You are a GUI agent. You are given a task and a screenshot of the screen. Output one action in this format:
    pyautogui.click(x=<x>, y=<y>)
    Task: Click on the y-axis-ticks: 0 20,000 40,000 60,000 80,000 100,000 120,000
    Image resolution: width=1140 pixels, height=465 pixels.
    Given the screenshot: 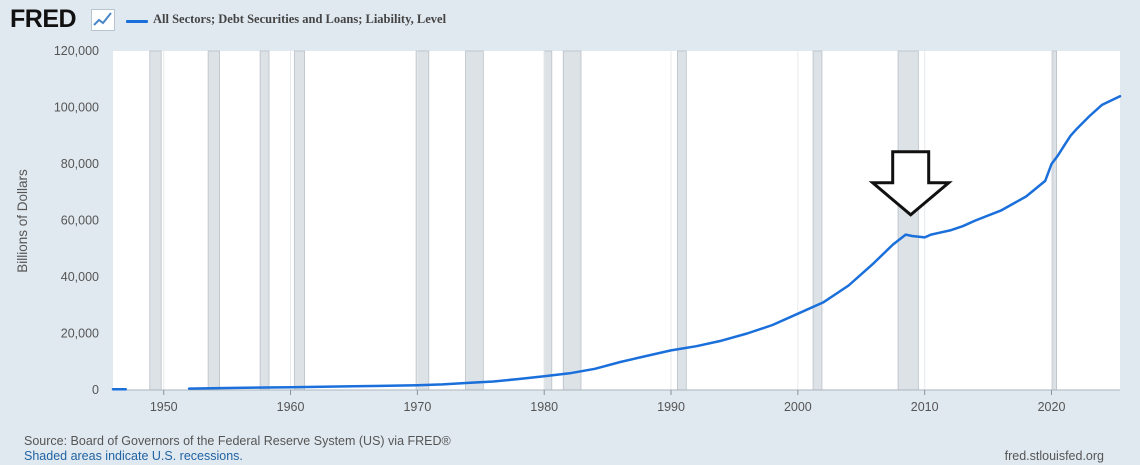 What is the action you would take?
    pyautogui.click(x=76, y=220)
    